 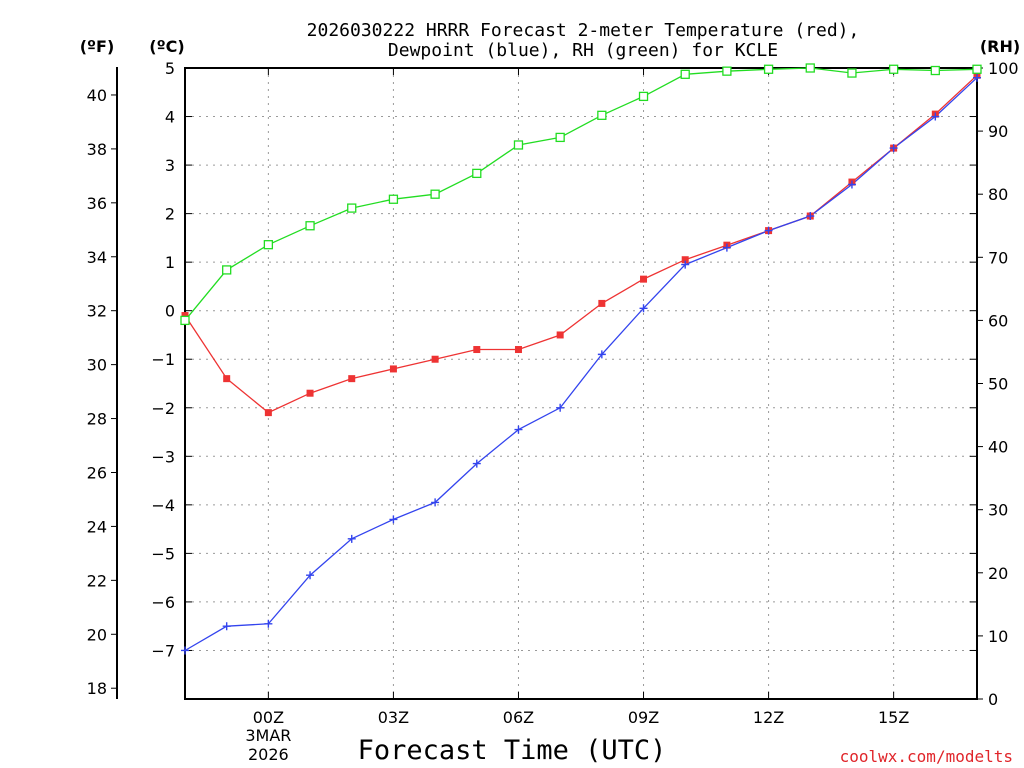 What do you see at coordinates (998, 194) in the screenshot?
I see `rh-tick-label: 80` at bounding box center [998, 194].